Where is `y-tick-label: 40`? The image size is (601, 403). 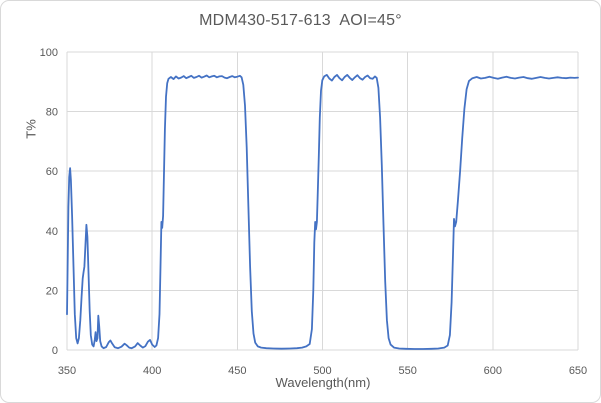 y-tick-label: 40 is located at coordinates (52, 232).